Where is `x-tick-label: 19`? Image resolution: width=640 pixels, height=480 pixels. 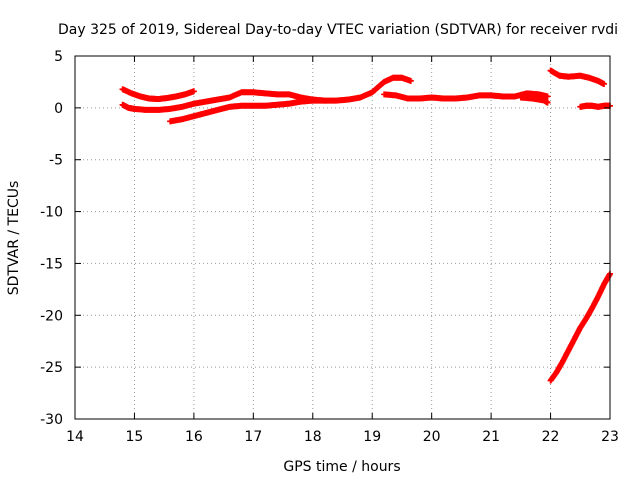
x-tick-label: 19 is located at coordinates (372, 437).